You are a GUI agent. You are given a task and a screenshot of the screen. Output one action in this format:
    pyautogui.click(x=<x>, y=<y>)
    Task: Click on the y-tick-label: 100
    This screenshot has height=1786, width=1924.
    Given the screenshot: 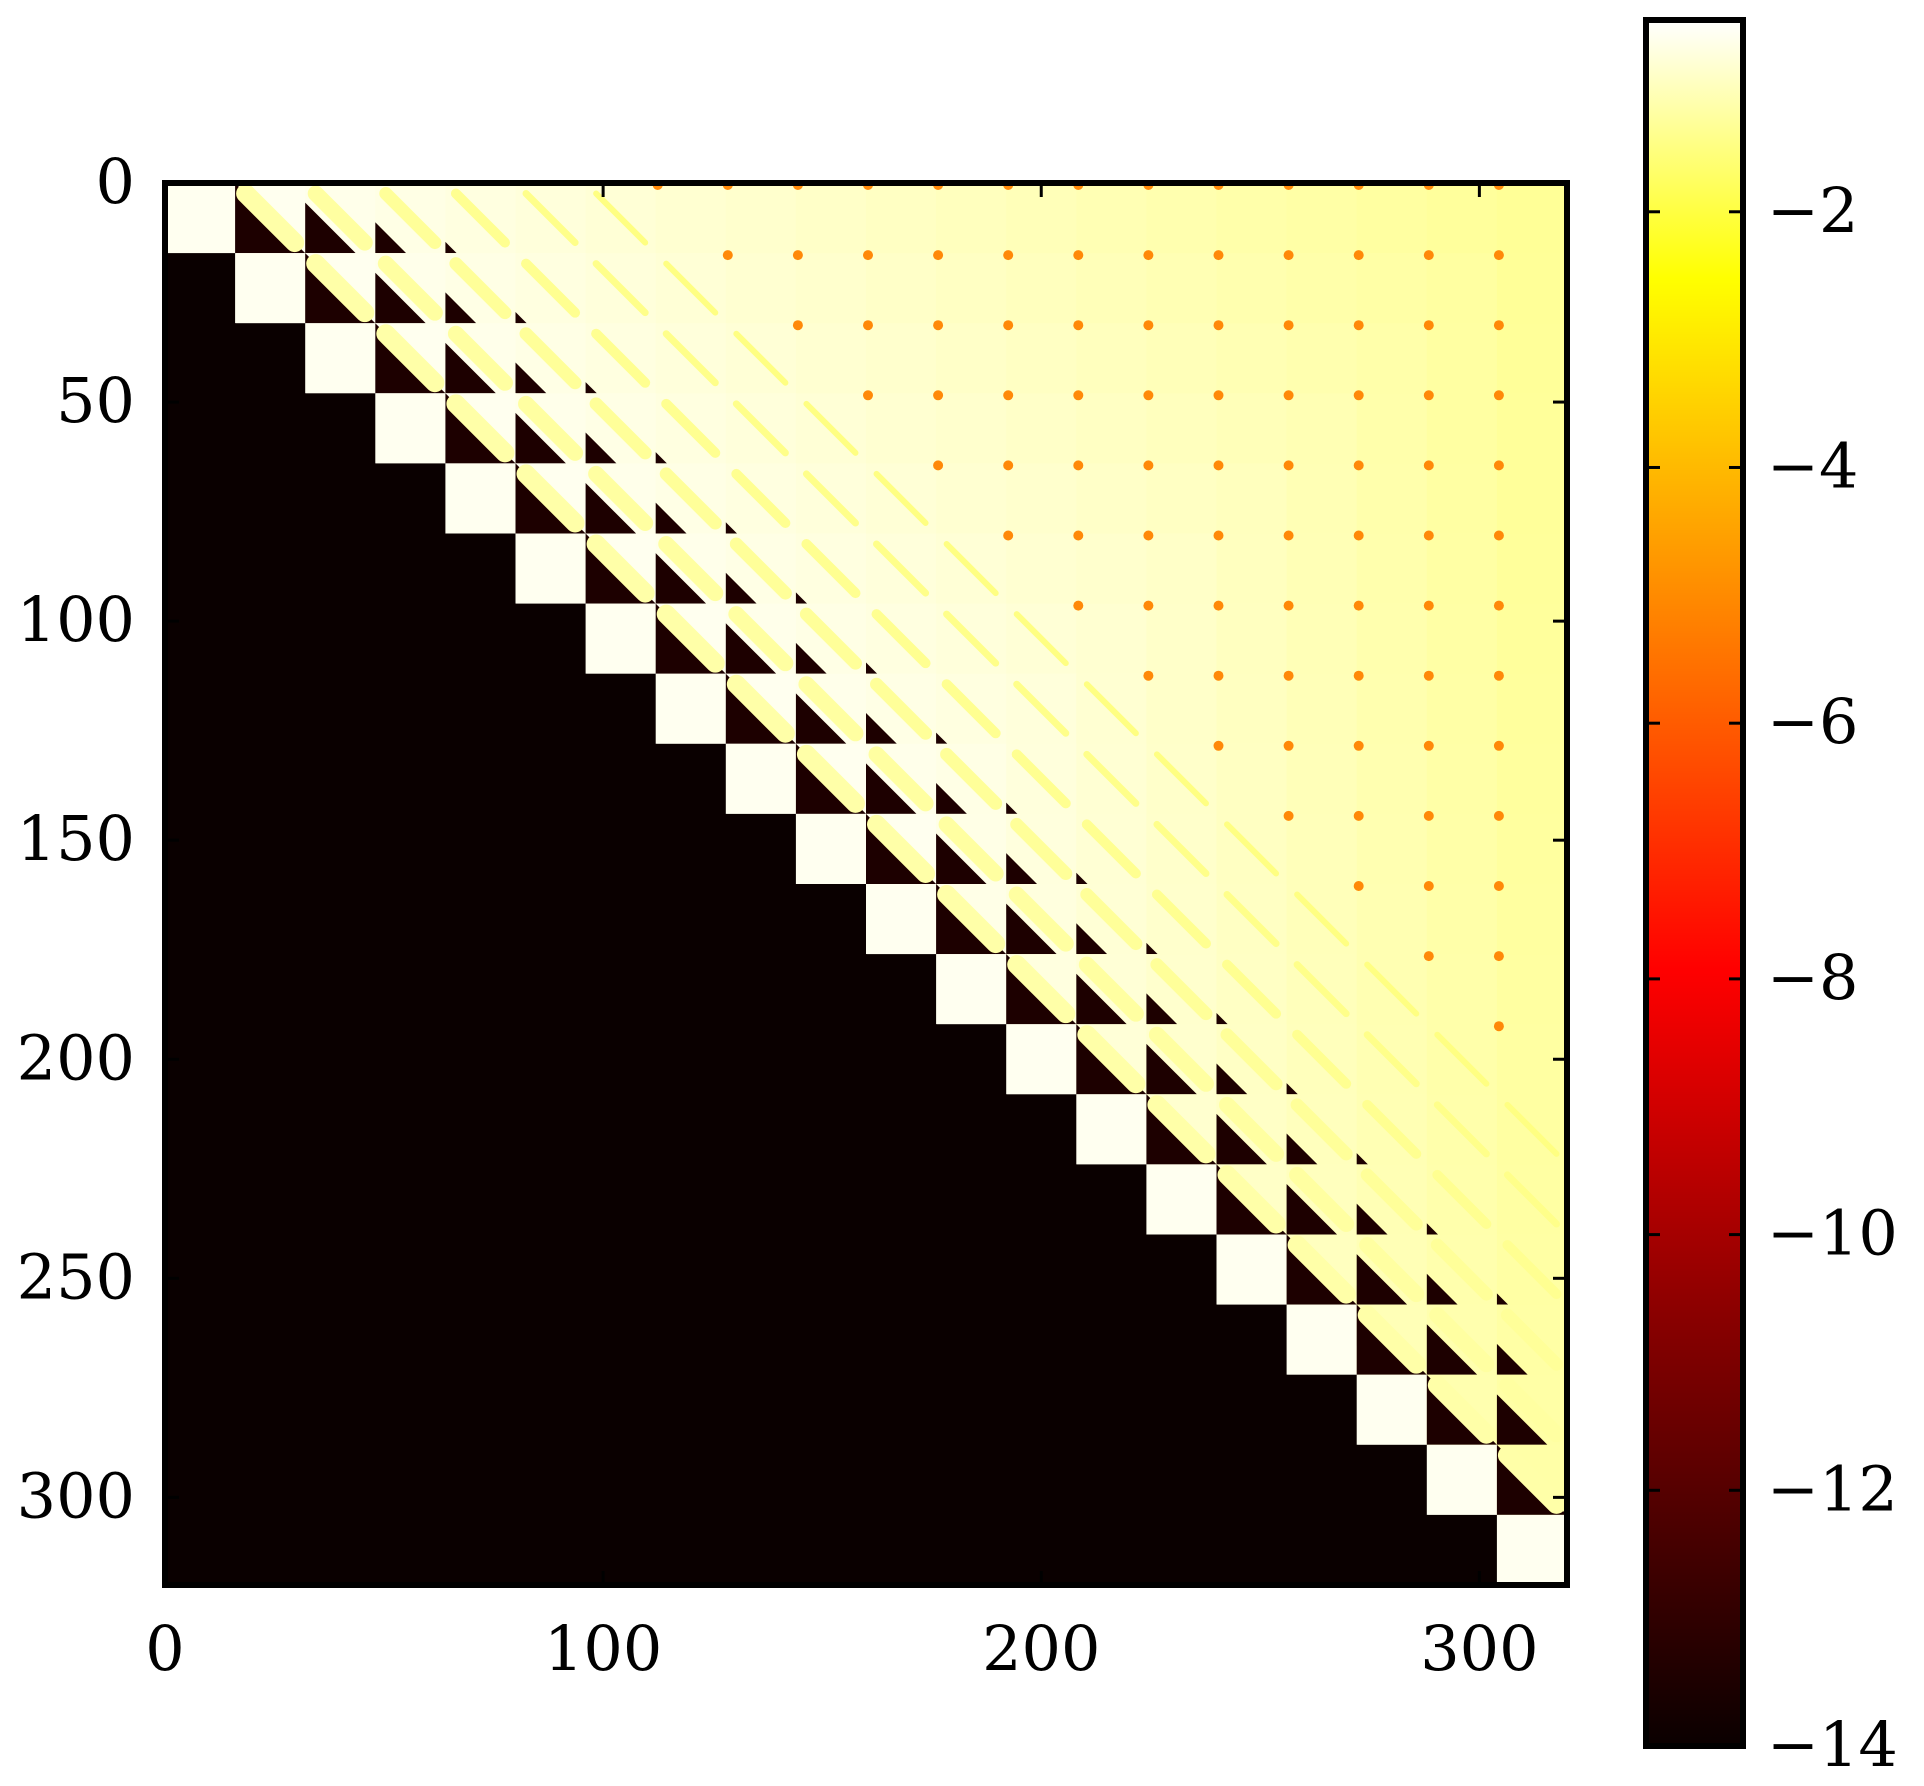 What is the action you would take?
    pyautogui.click(x=76, y=619)
    